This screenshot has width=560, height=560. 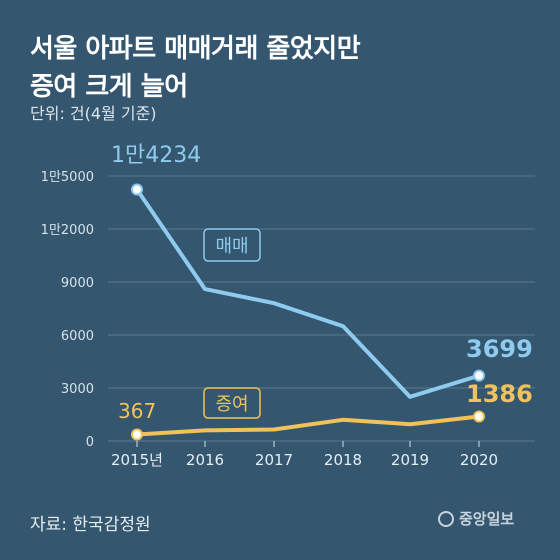 I want to click on series-name-trade: 매매, so click(x=231, y=246).